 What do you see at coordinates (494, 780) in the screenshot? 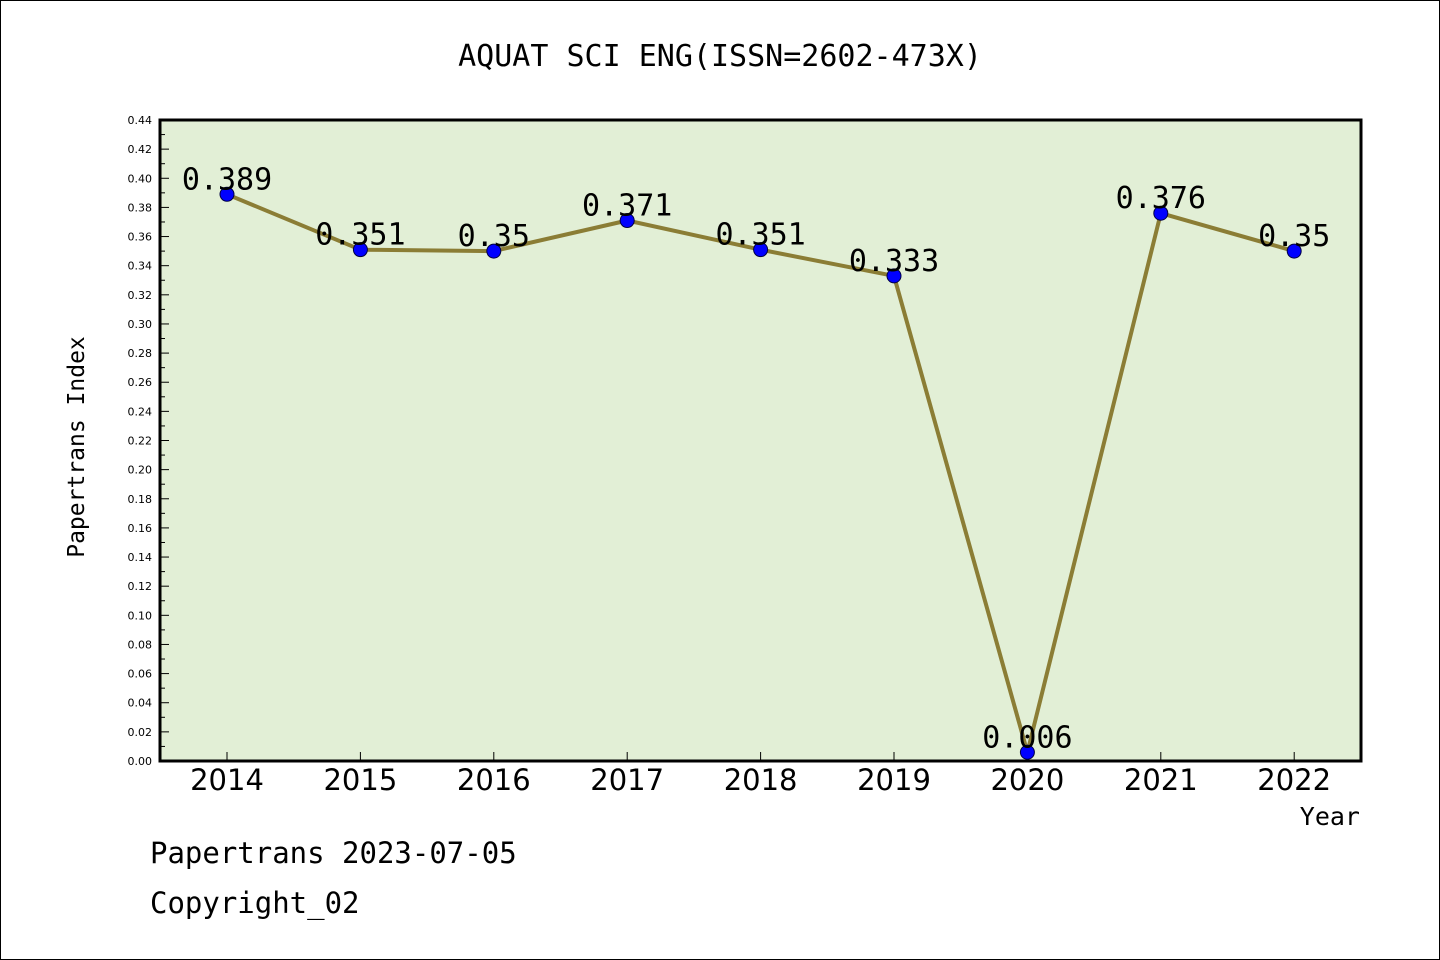
I see `x-tick-label: 2016` at bounding box center [494, 780].